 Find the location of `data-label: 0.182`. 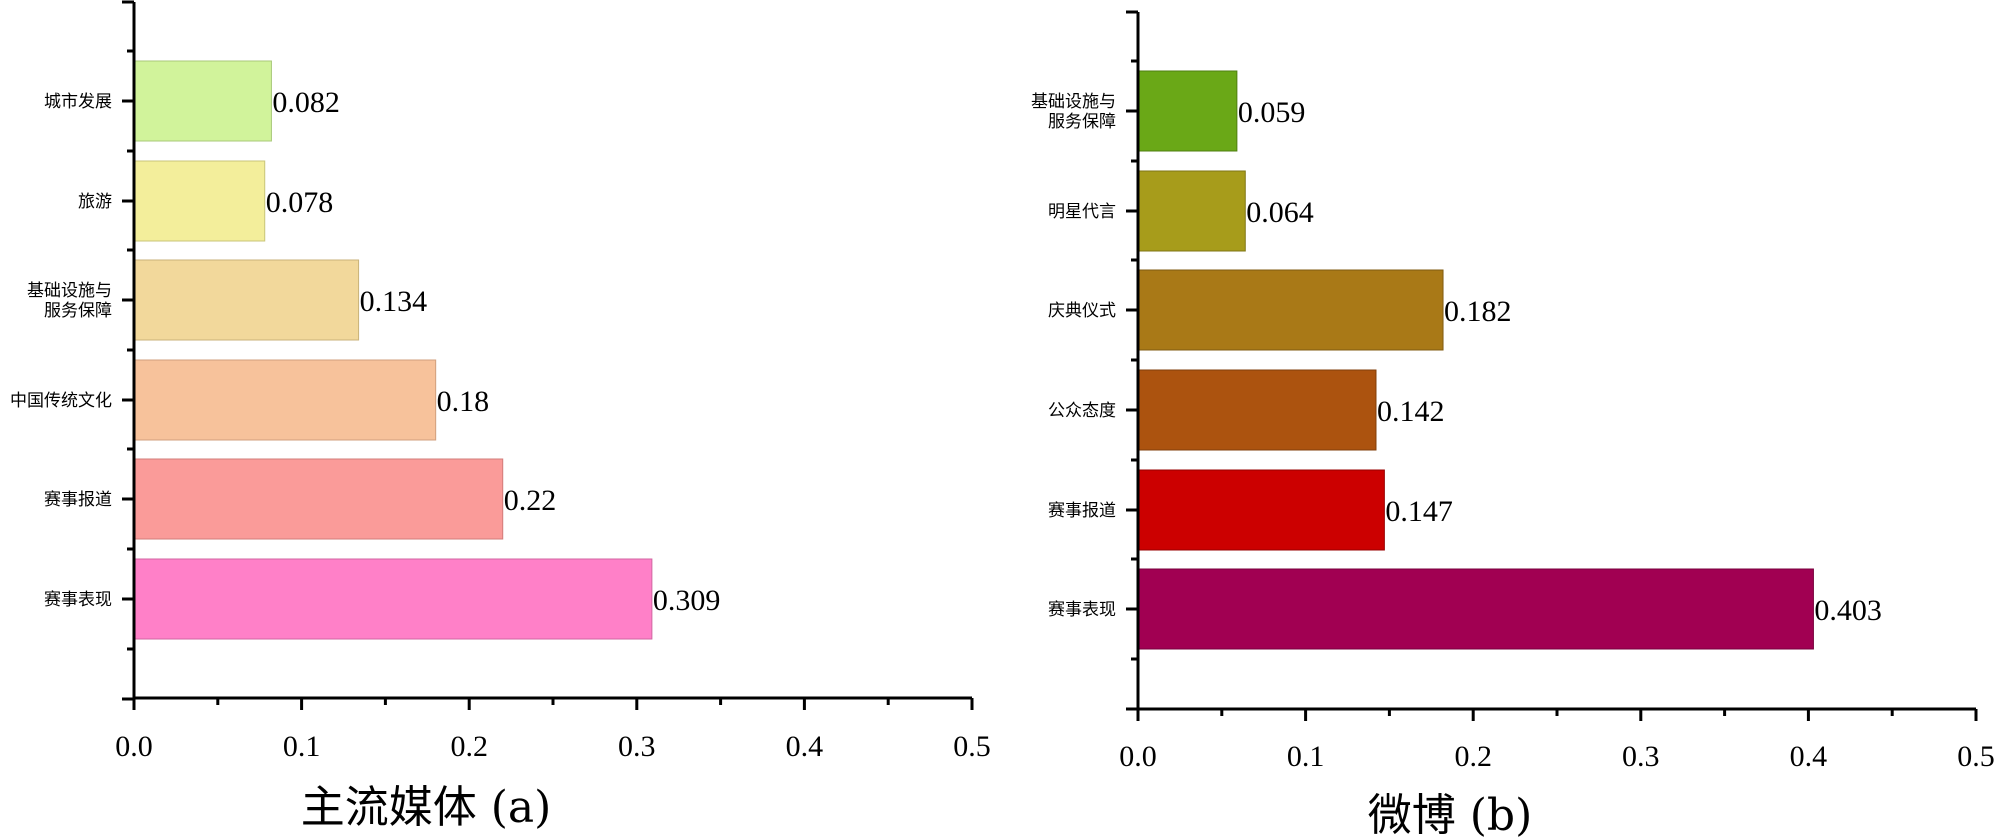

data-label: 0.182 is located at coordinates (1478, 311).